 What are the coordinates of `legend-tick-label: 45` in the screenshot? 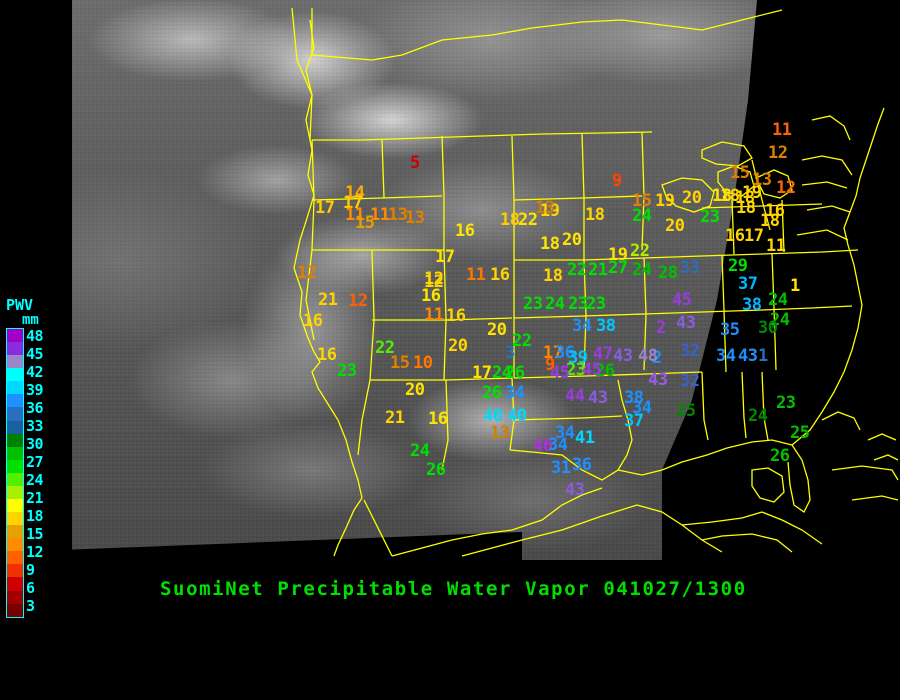 It's located at (35, 354).